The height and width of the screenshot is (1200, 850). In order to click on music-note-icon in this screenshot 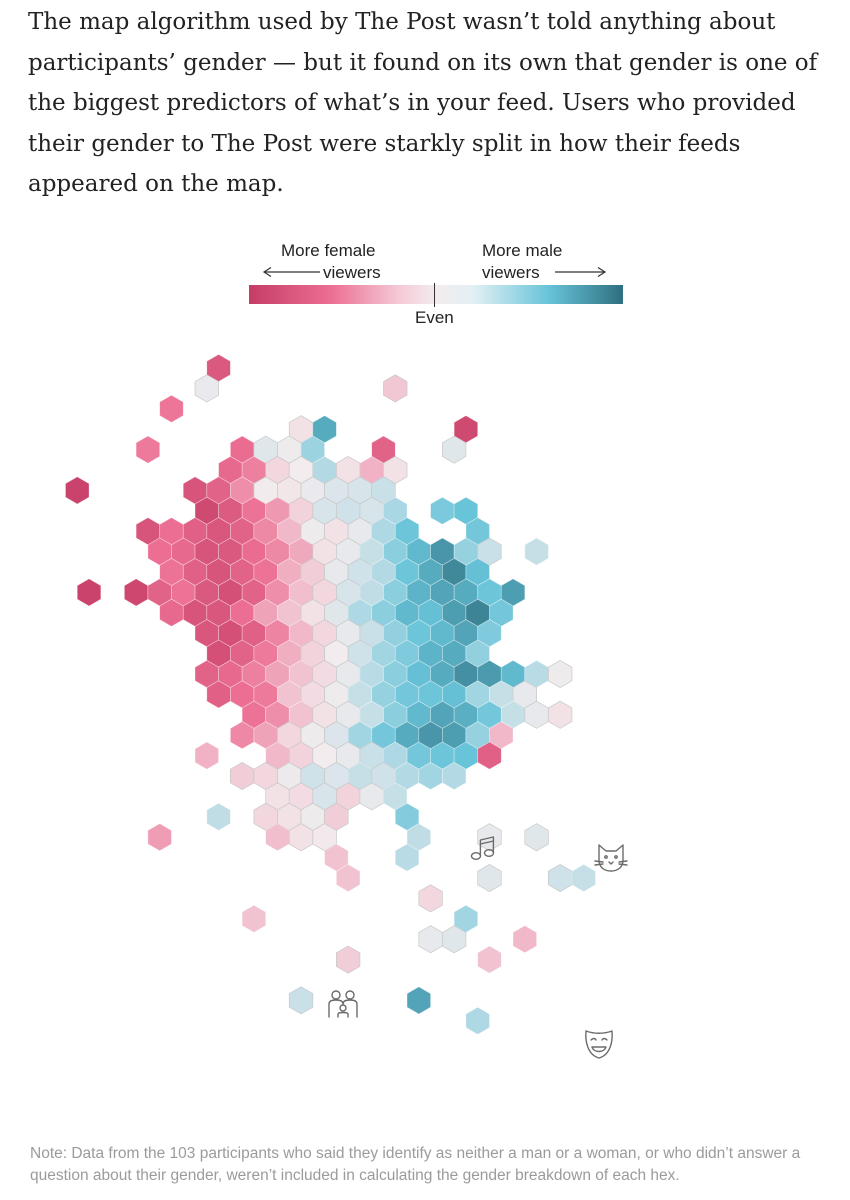, I will do `click(482, 848)`.